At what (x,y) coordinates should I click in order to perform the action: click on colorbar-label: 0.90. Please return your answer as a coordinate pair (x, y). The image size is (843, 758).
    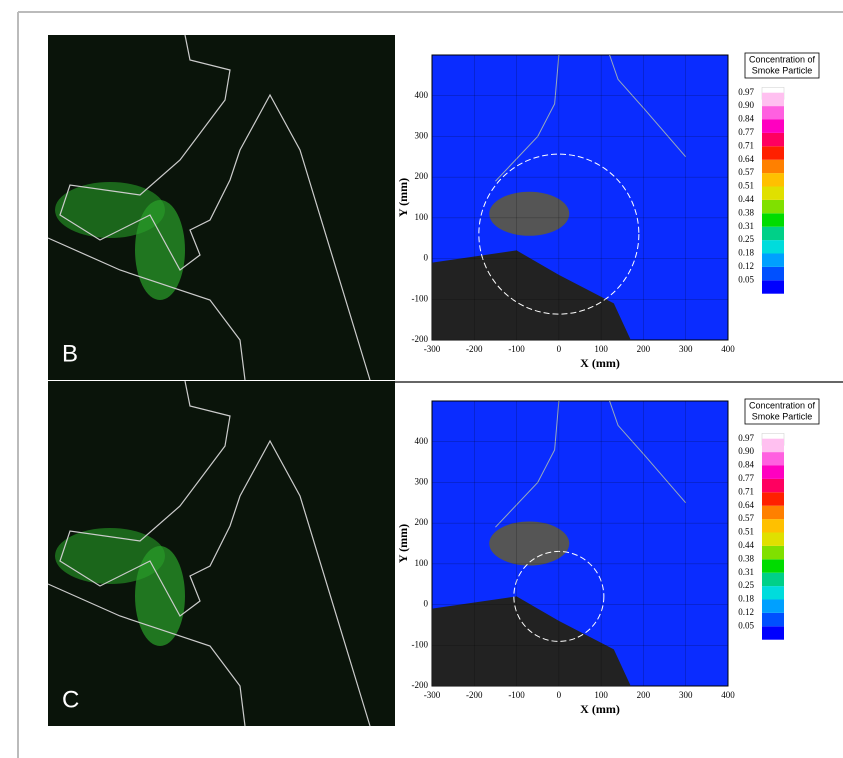
    Looking at the image, I should click on (746, 451).